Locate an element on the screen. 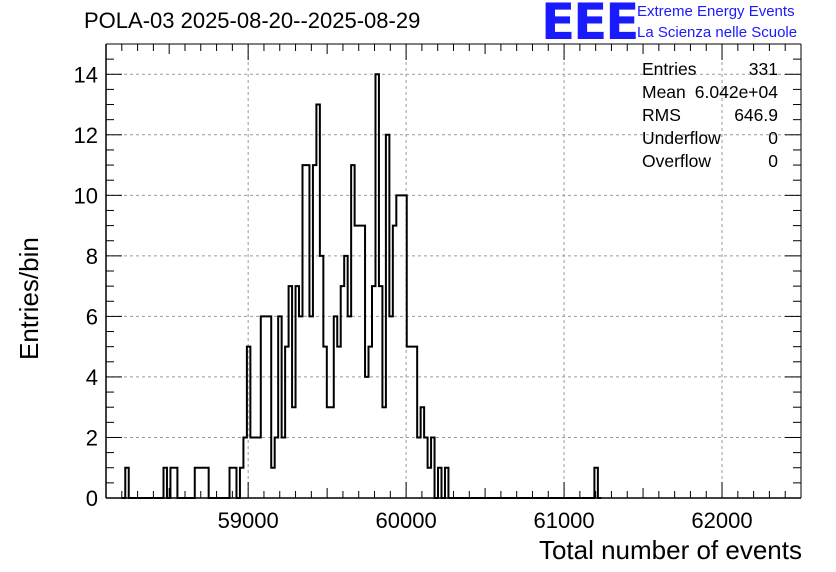 Image resolution: width=836 pixels, height=572 pixels. stats-key: Underflow is located at coordinates (681, 138).